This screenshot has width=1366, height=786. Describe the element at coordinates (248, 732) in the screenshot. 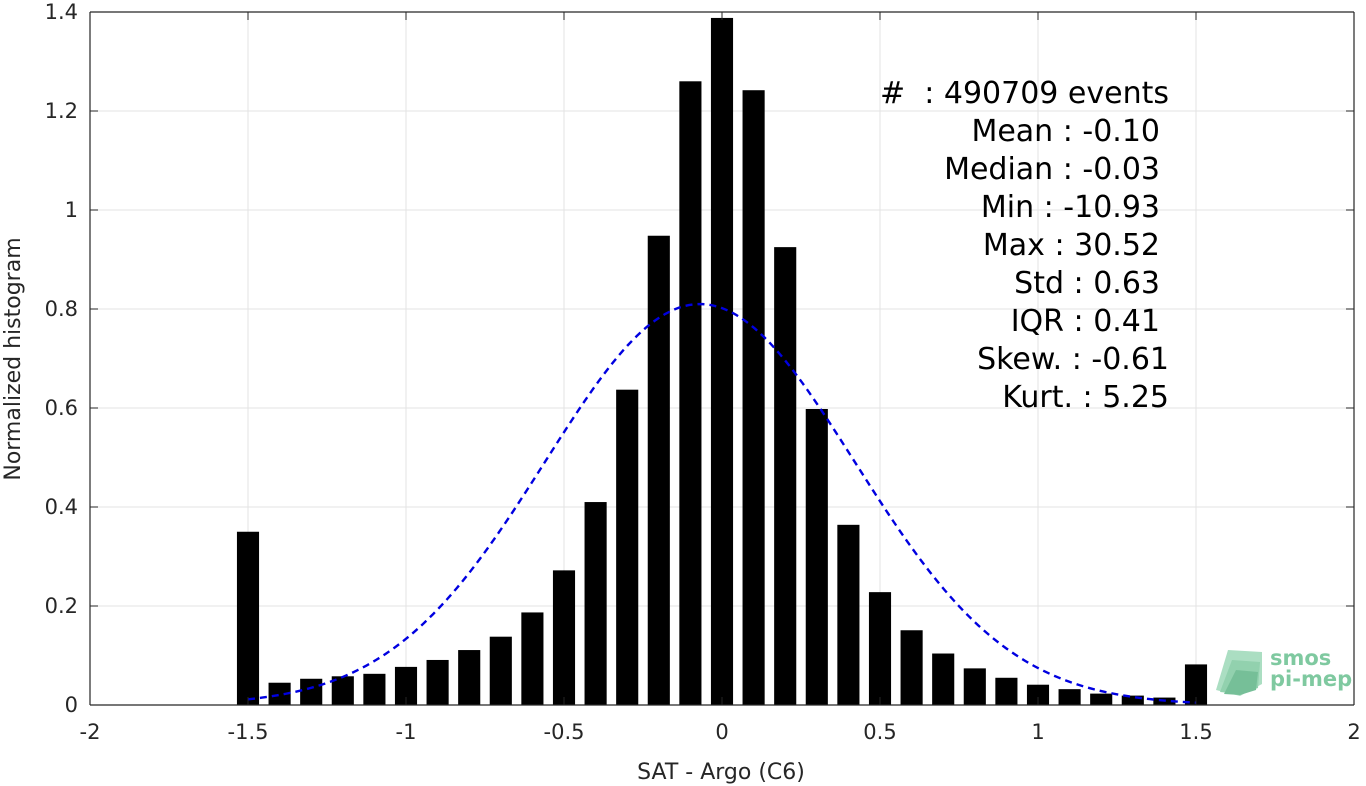

I see `x-tick-label: -1.5` at that location.